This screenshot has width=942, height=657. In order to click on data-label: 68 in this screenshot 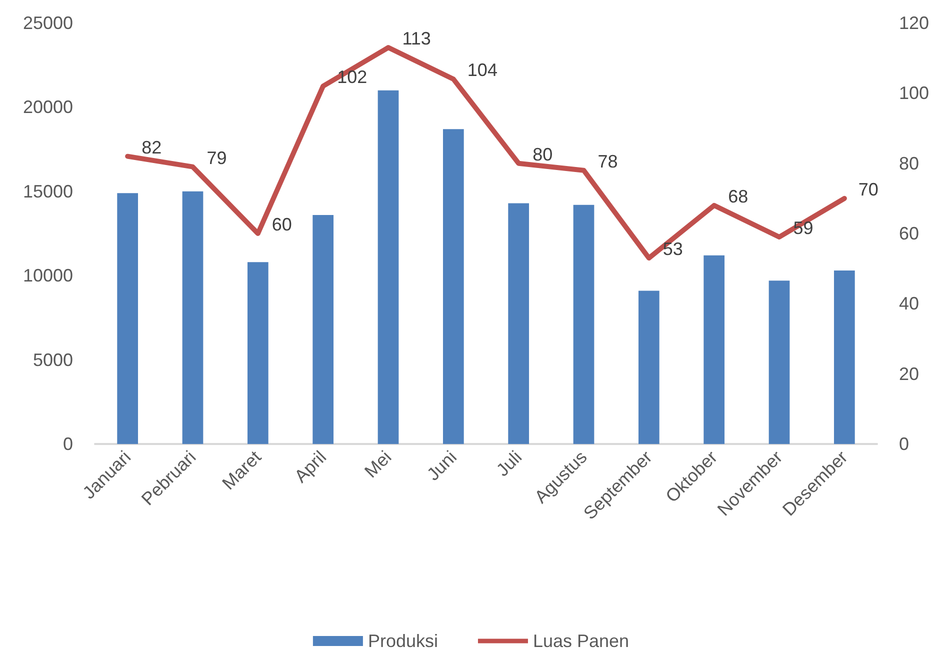, I will do `click(738, 196)`.